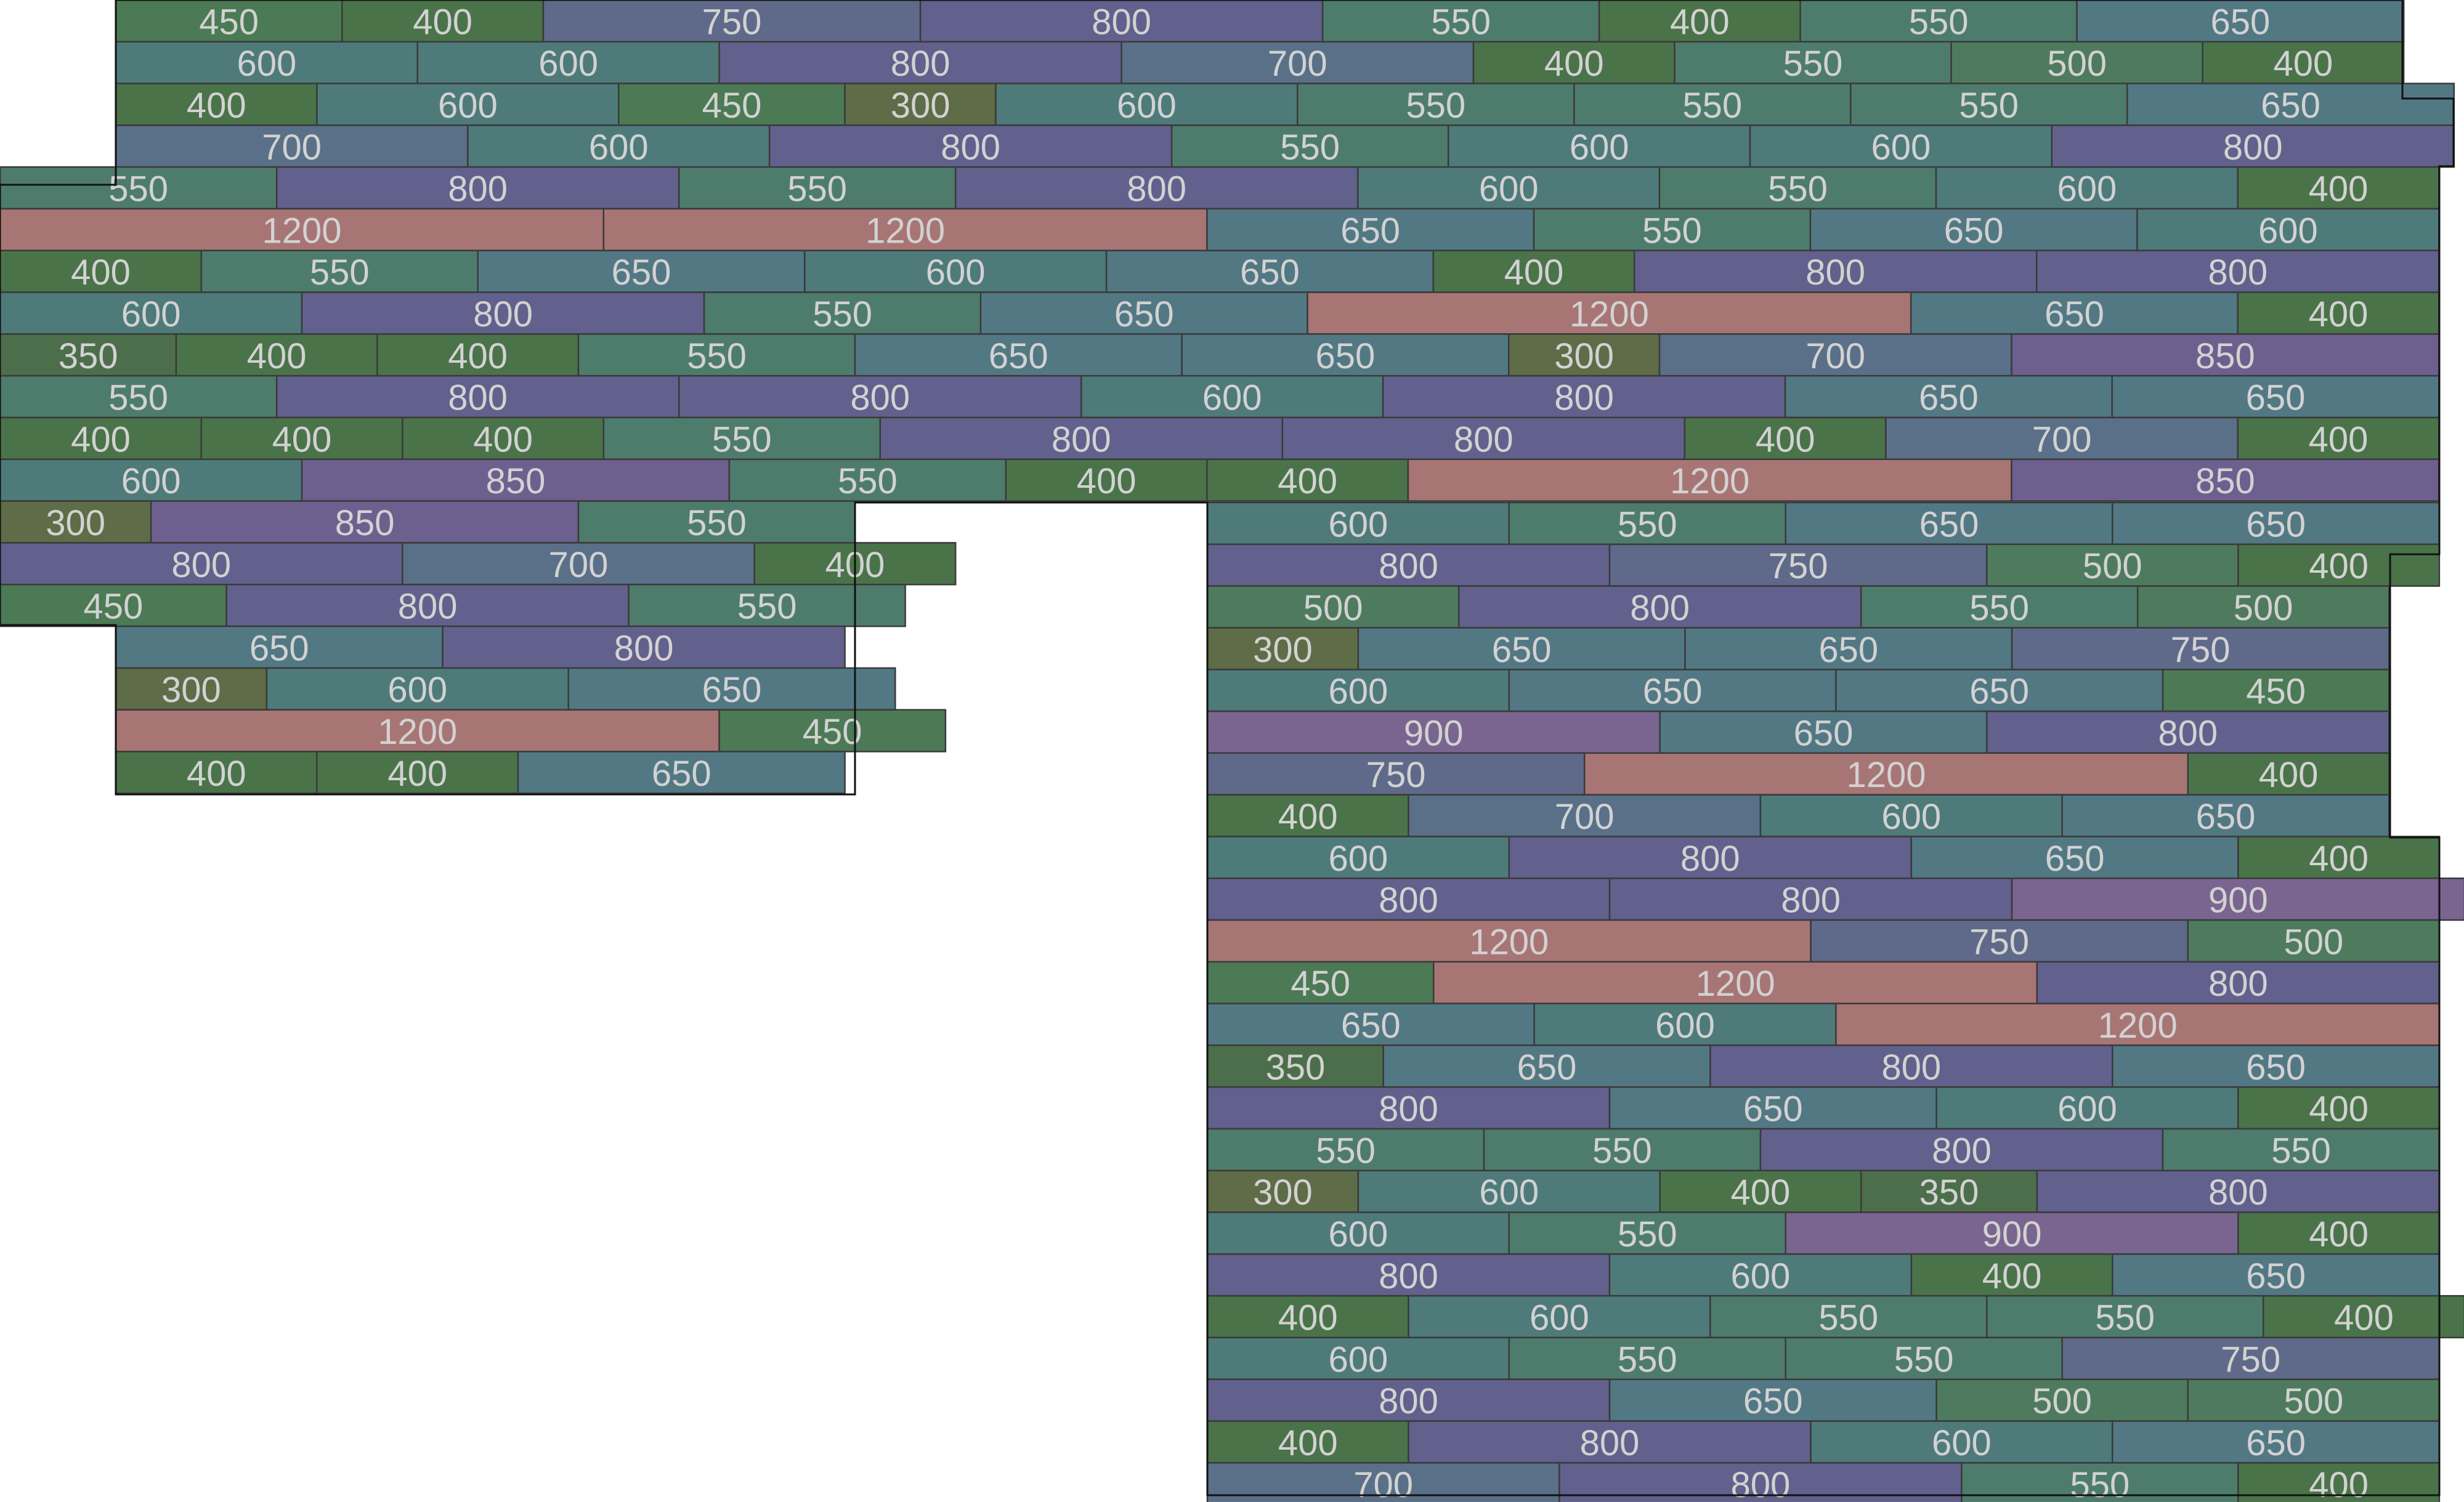 The width and height of the screenshot is (2464, 1502). I want to click on plank-right-r16-p3: 350, so click(1949, 1191).